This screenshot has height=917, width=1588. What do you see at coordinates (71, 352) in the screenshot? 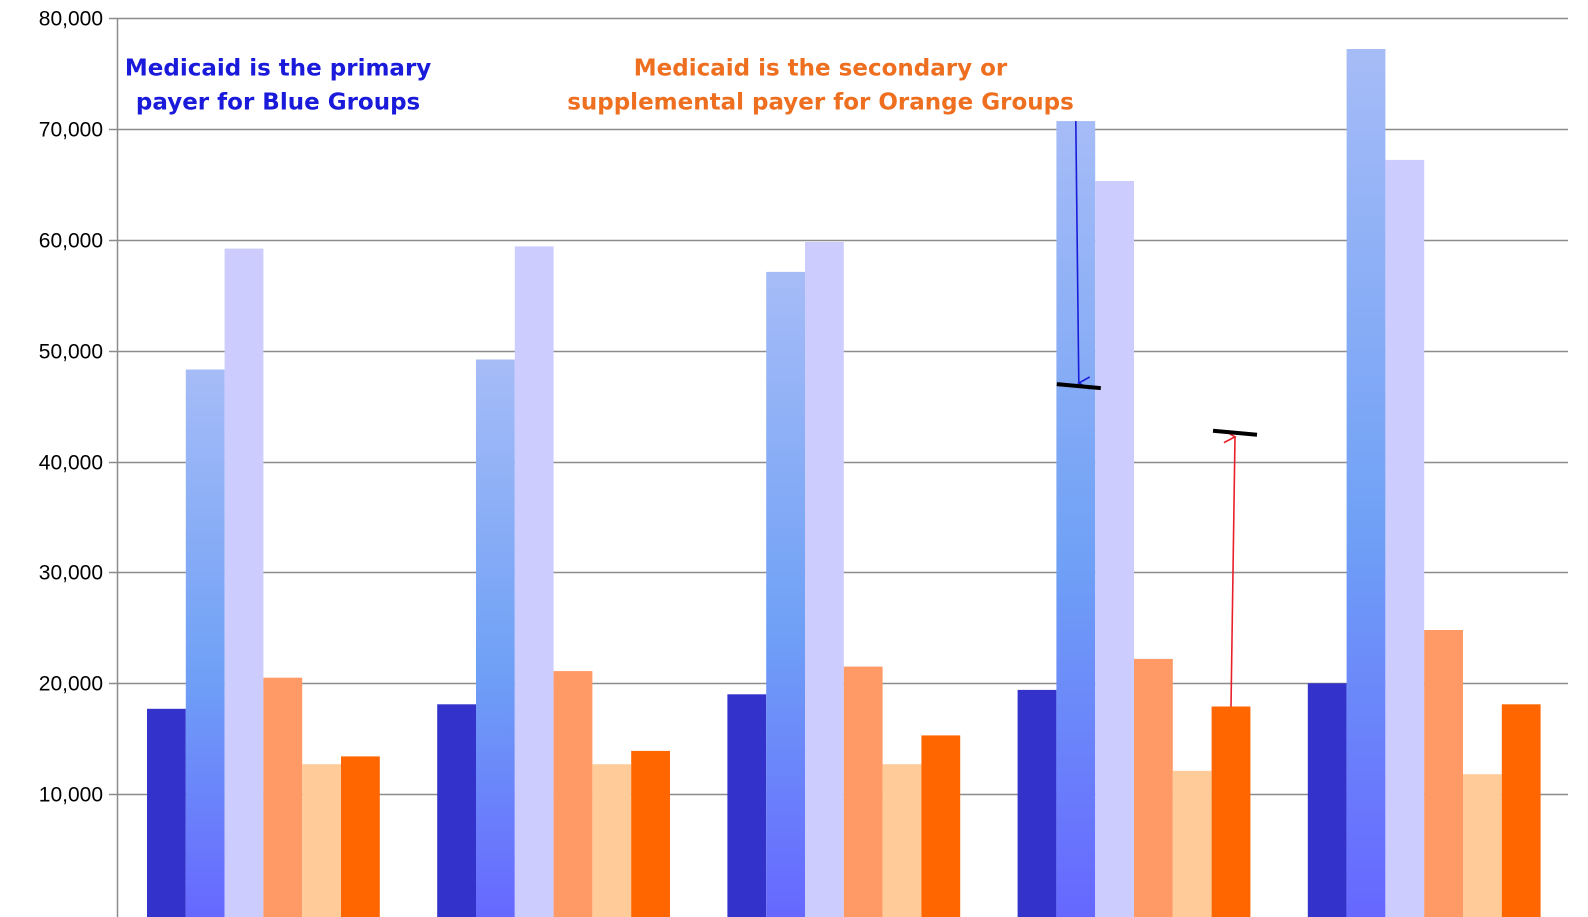
I see `y-tick-label: 50,000` at bounding box center [71, 352].